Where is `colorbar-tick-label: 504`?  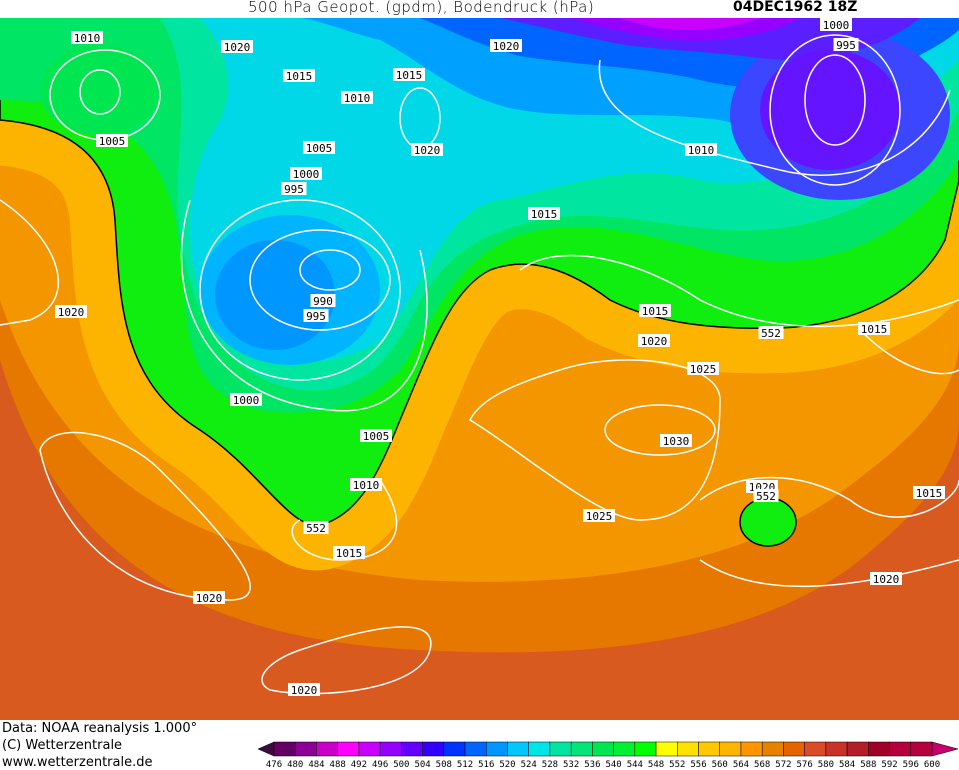 colorbar-tick-label: 504 is located at coordinates (422, 765).